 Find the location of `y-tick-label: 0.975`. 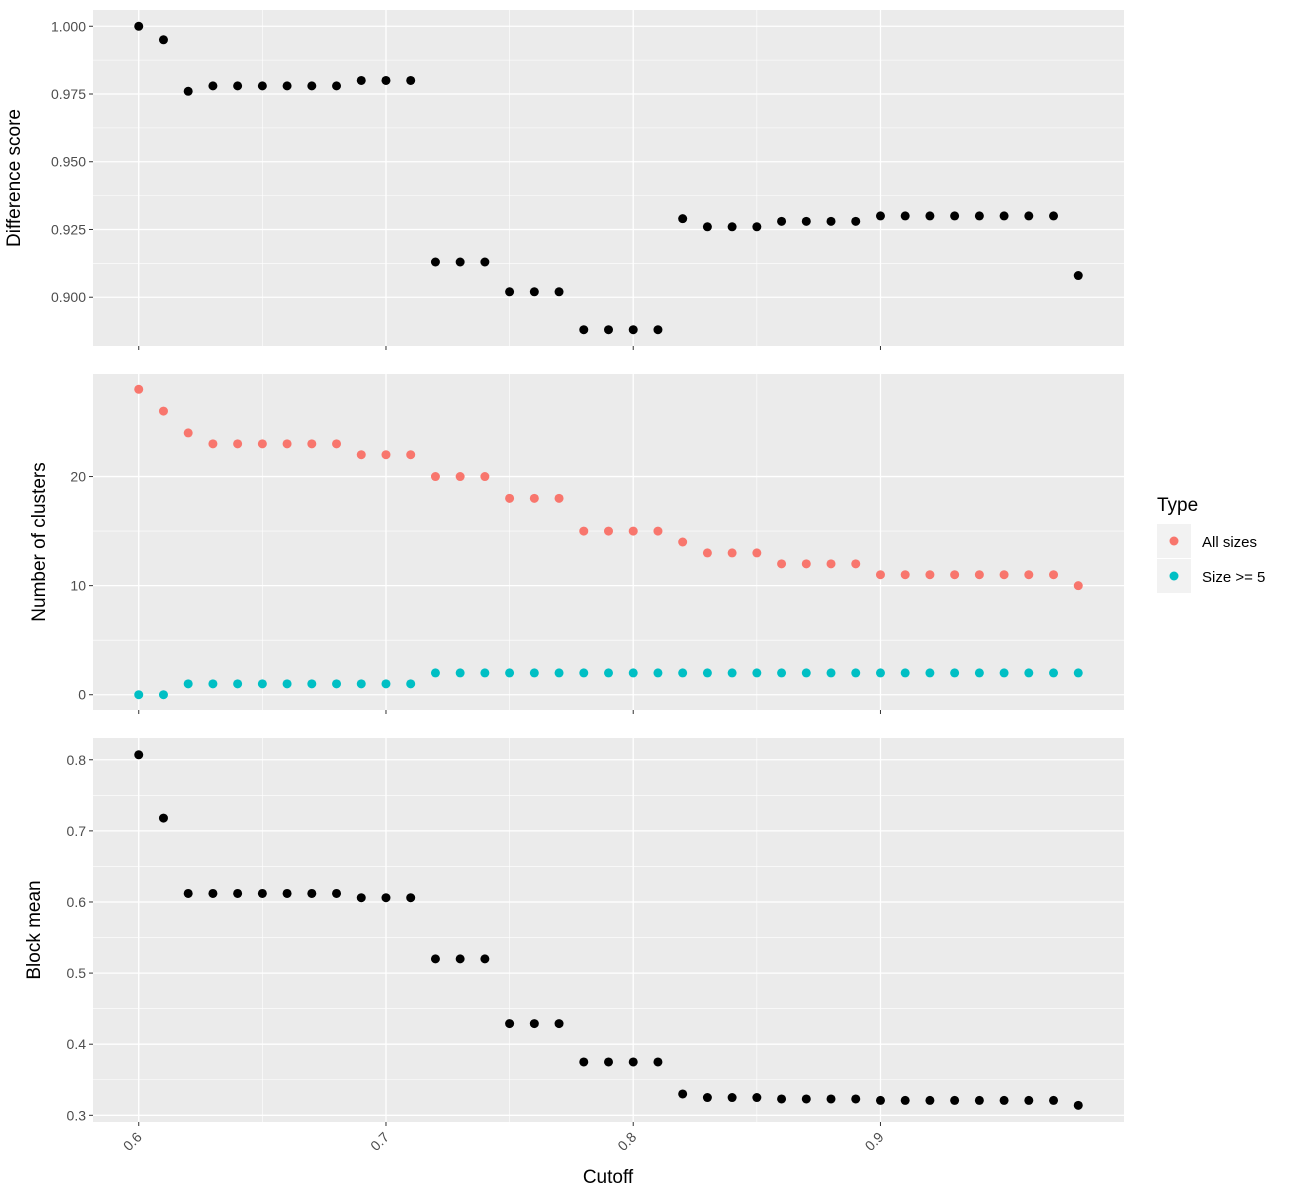

y-tick-label: 0.975 is located at coordinates (68, 94).